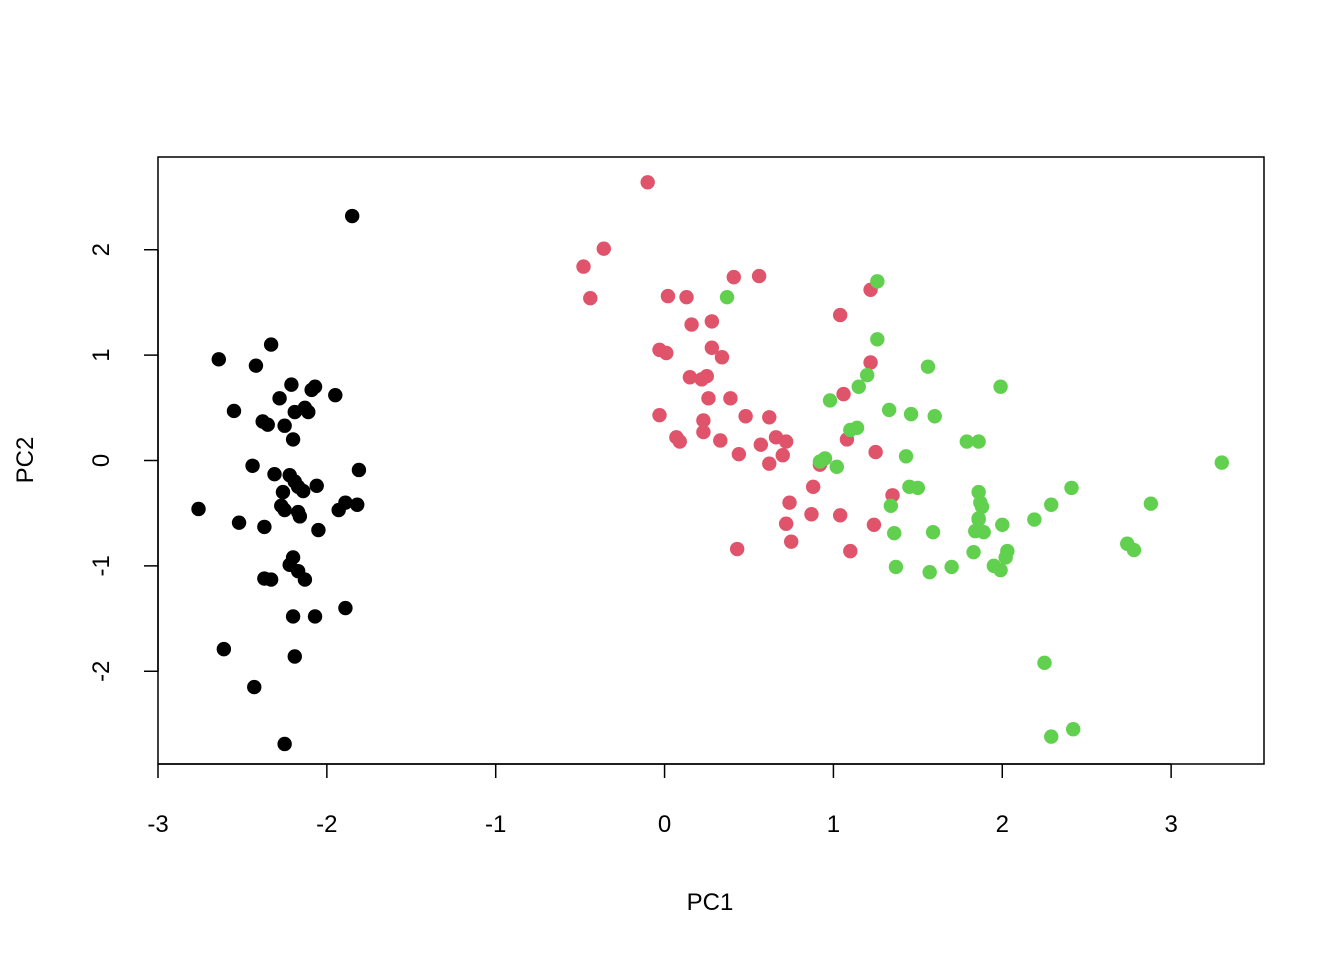 This screenshot has width=1344, height=960. Describe the element at coordinates (664, 824) in the screenshot. I see `x-tick-label: 0` at that location.